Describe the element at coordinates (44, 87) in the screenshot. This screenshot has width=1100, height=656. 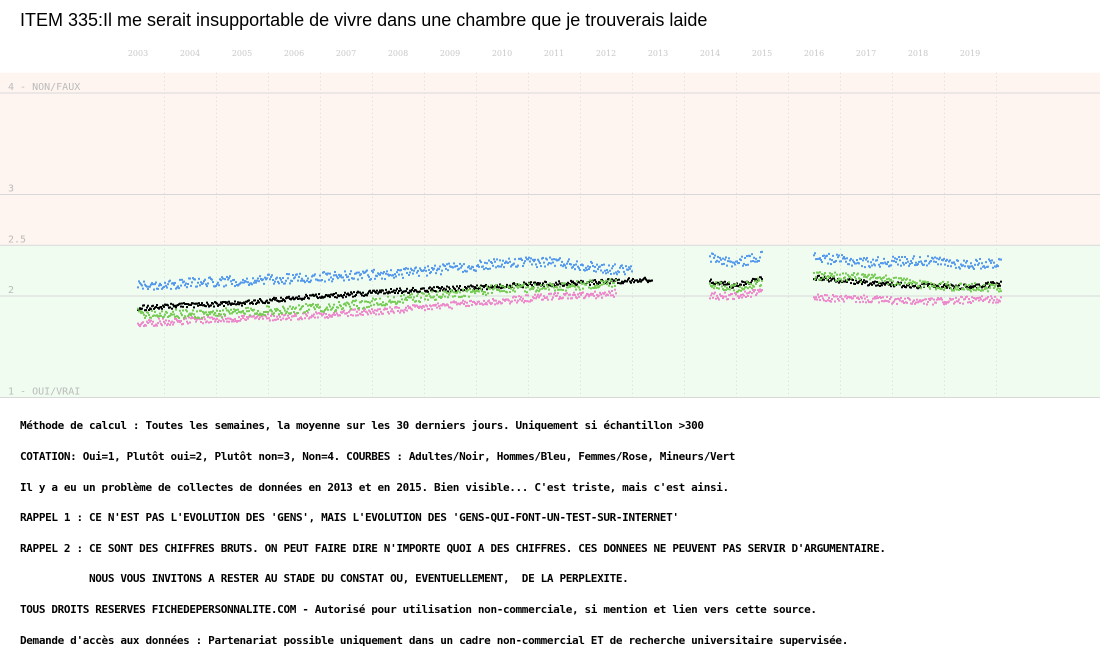
I see `y-tick-label: 4 - NON/FAUX` at that location.